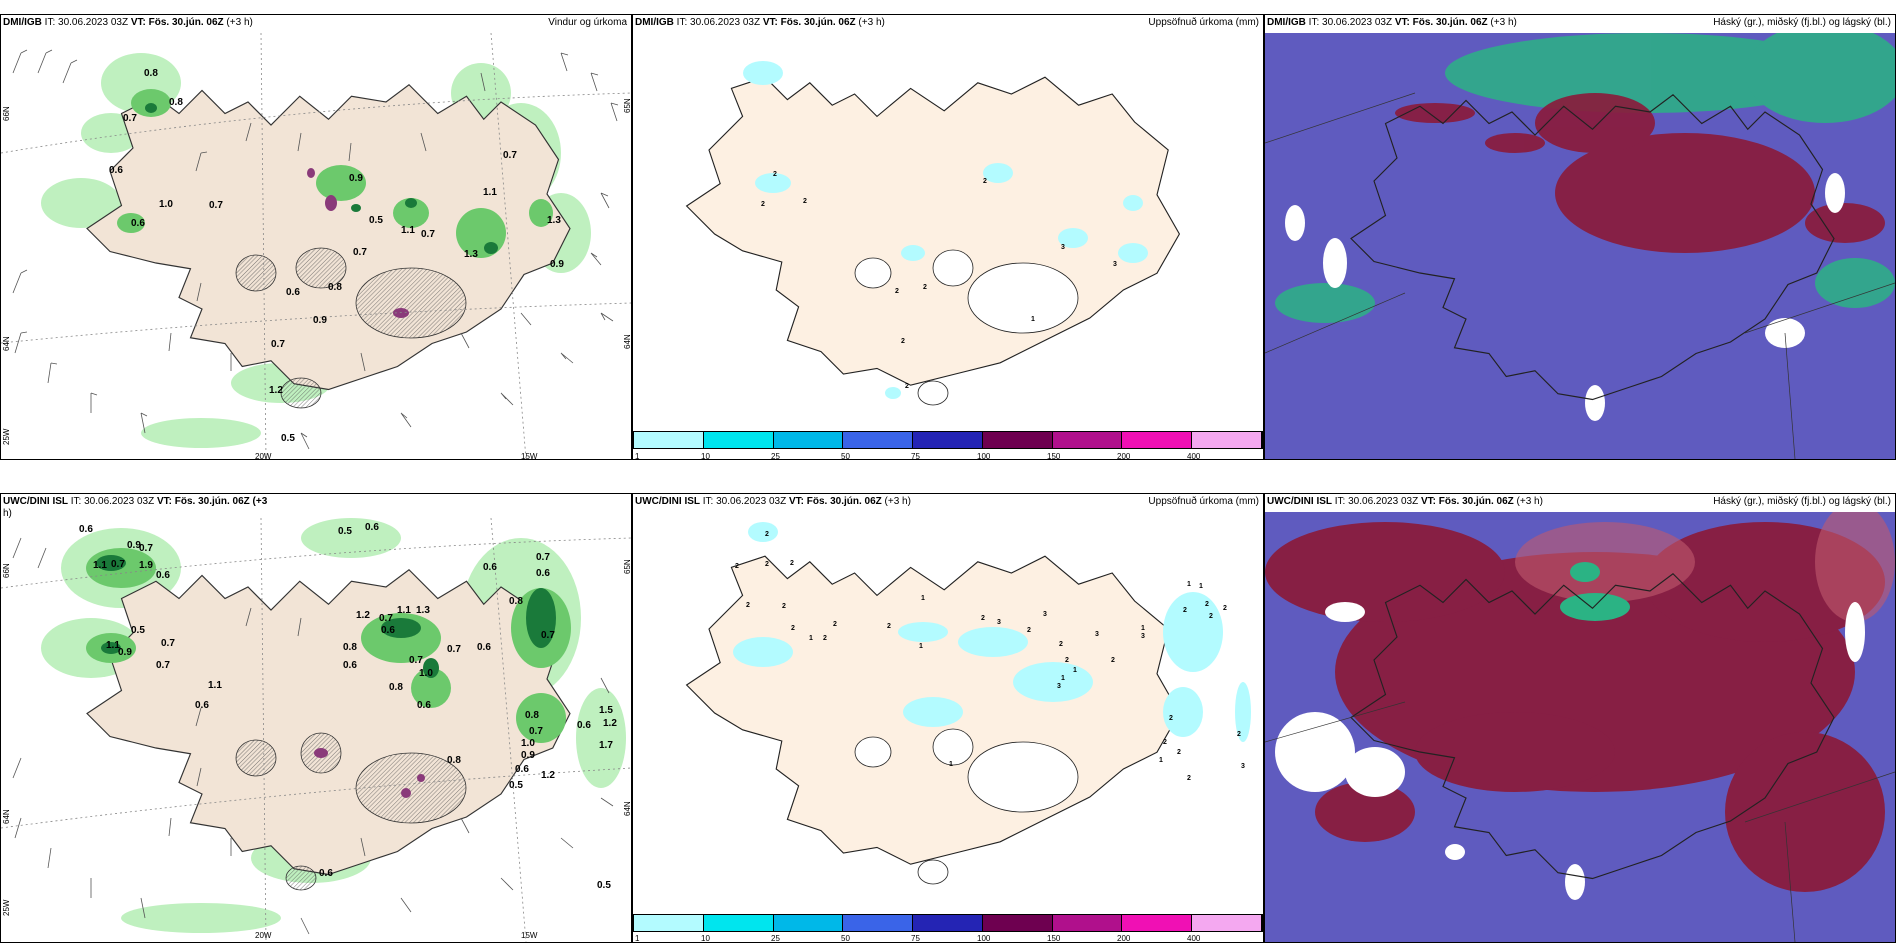 Image resolution: width=1900 pixels, height=950 pixels. Describe the element at coordinates (219, 501) in the screenshot. I see `valid-time: Fös. 30.jún. 06Z (+3` at that location.